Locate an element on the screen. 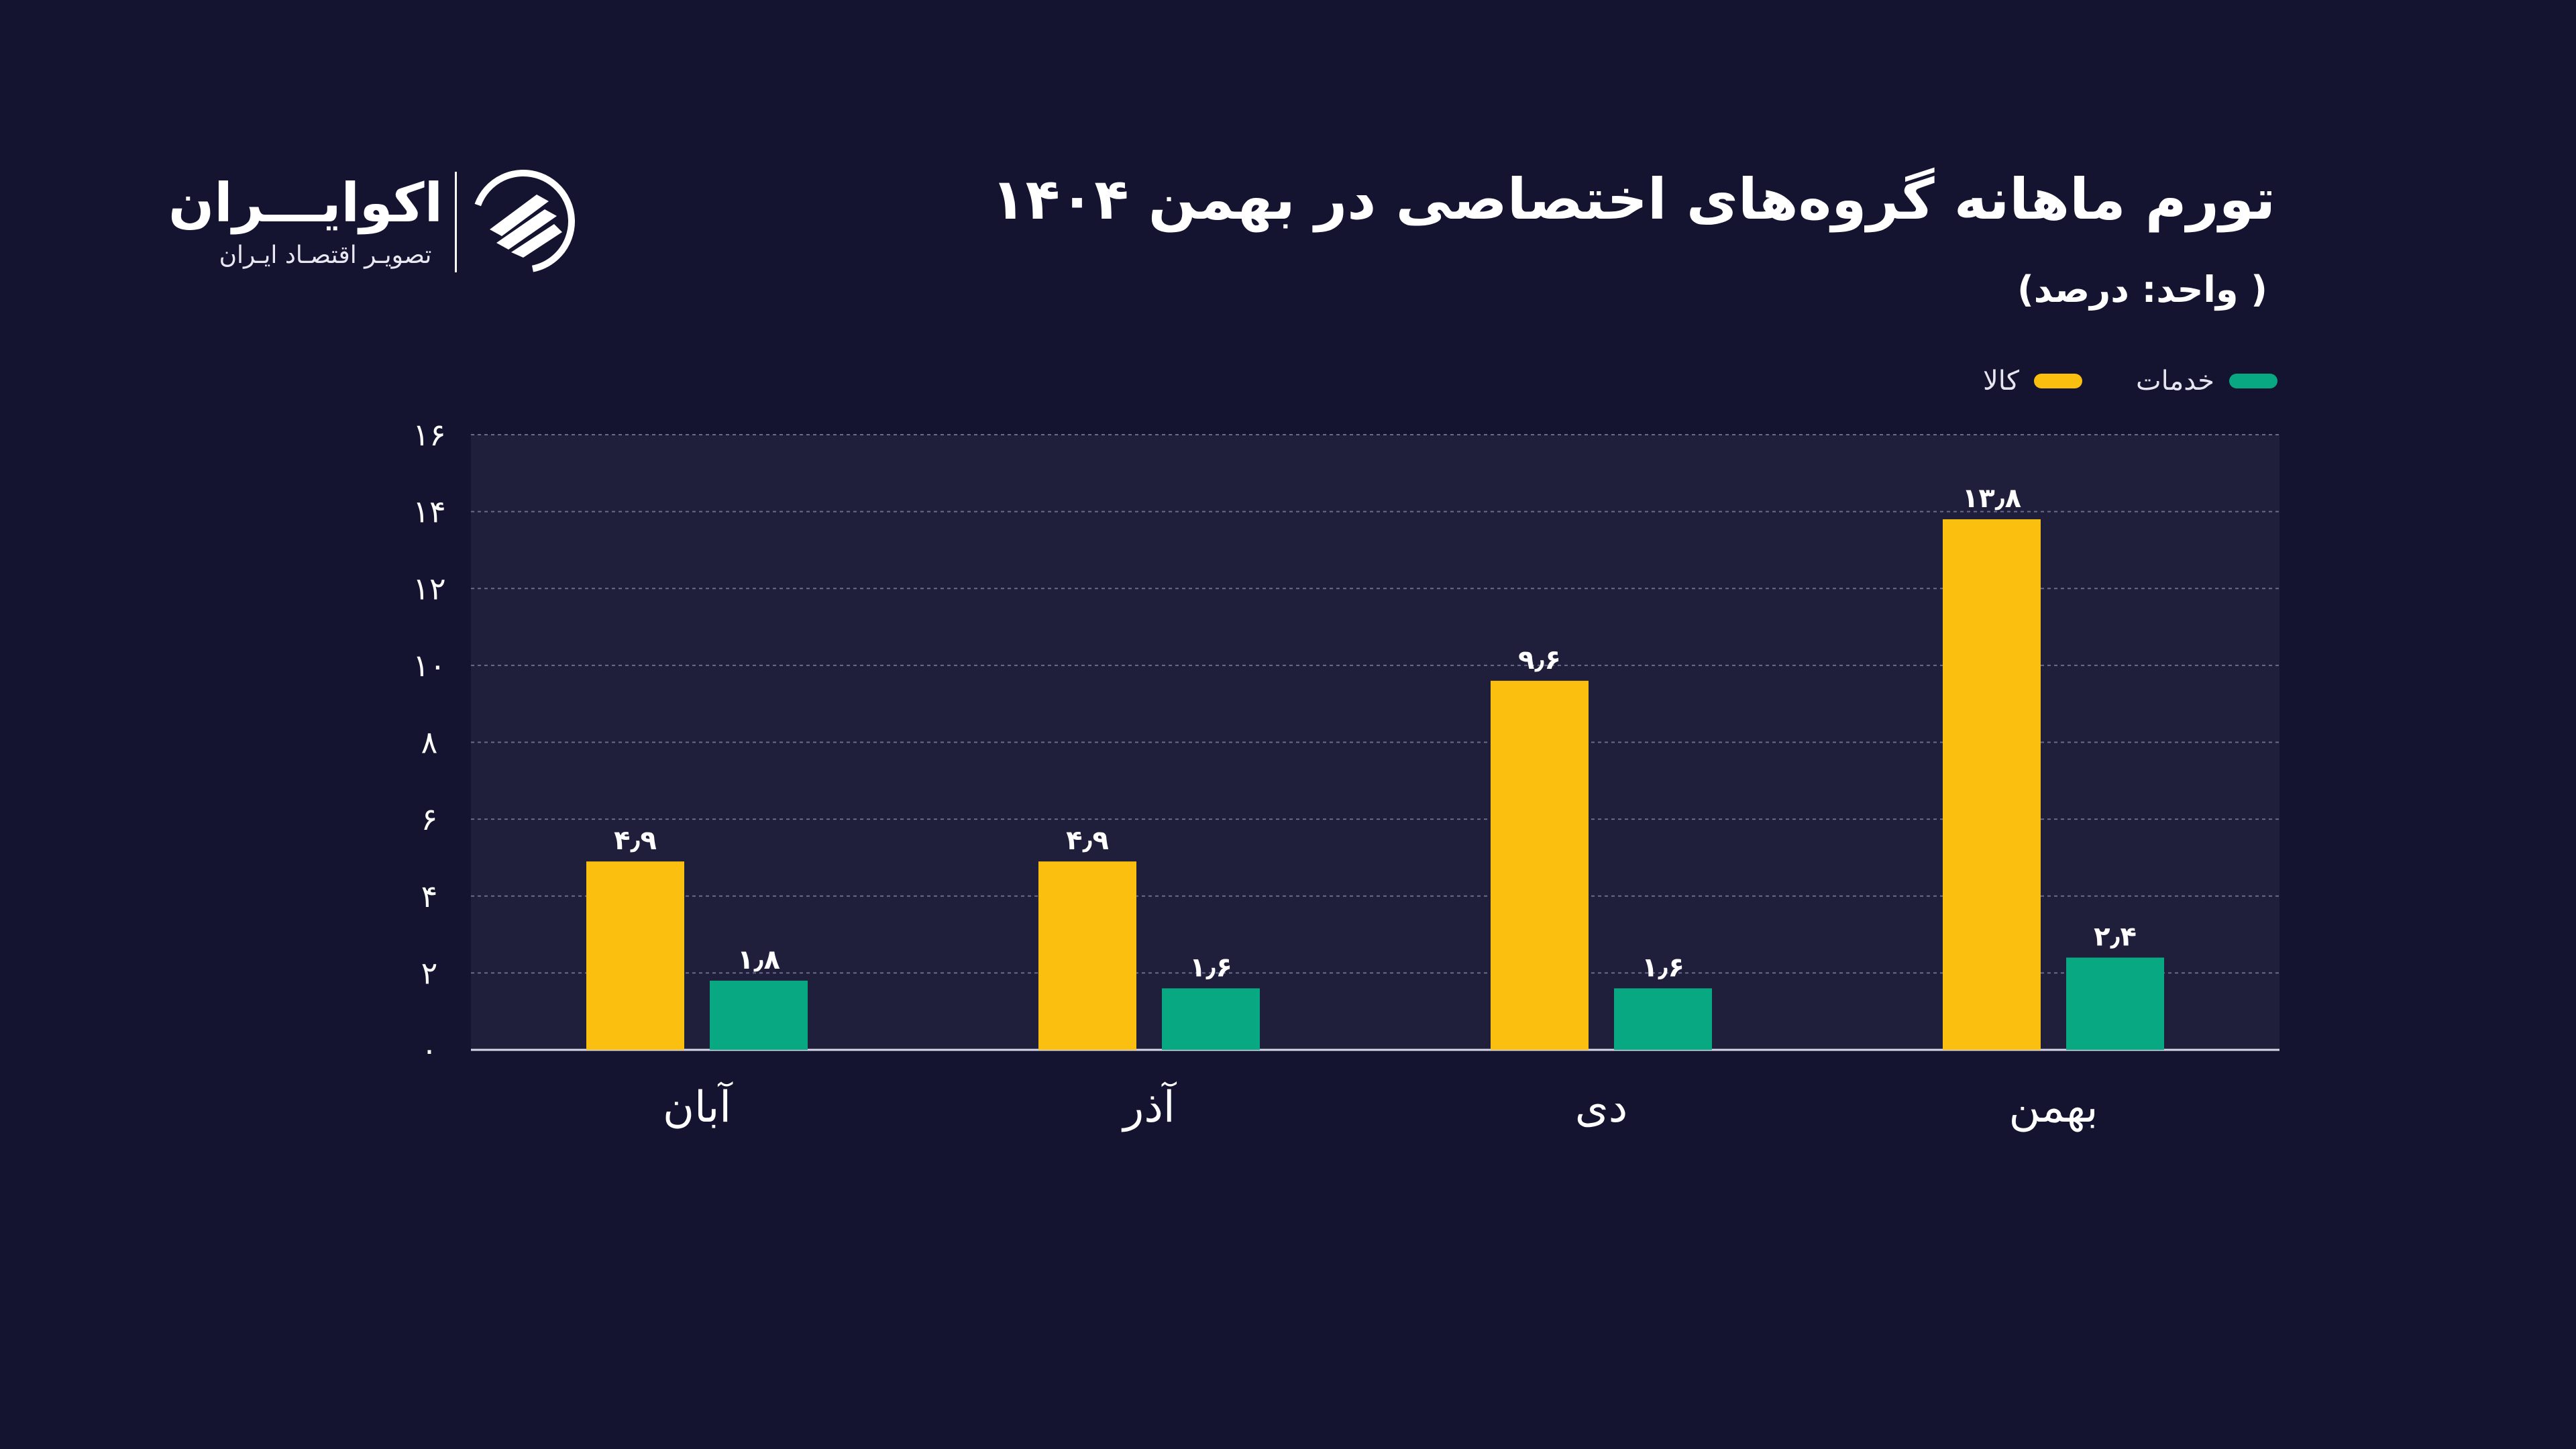 This screenshot has width=2576, height=1449. y-tick-label: ۶ is located at coordinates (429, 819).